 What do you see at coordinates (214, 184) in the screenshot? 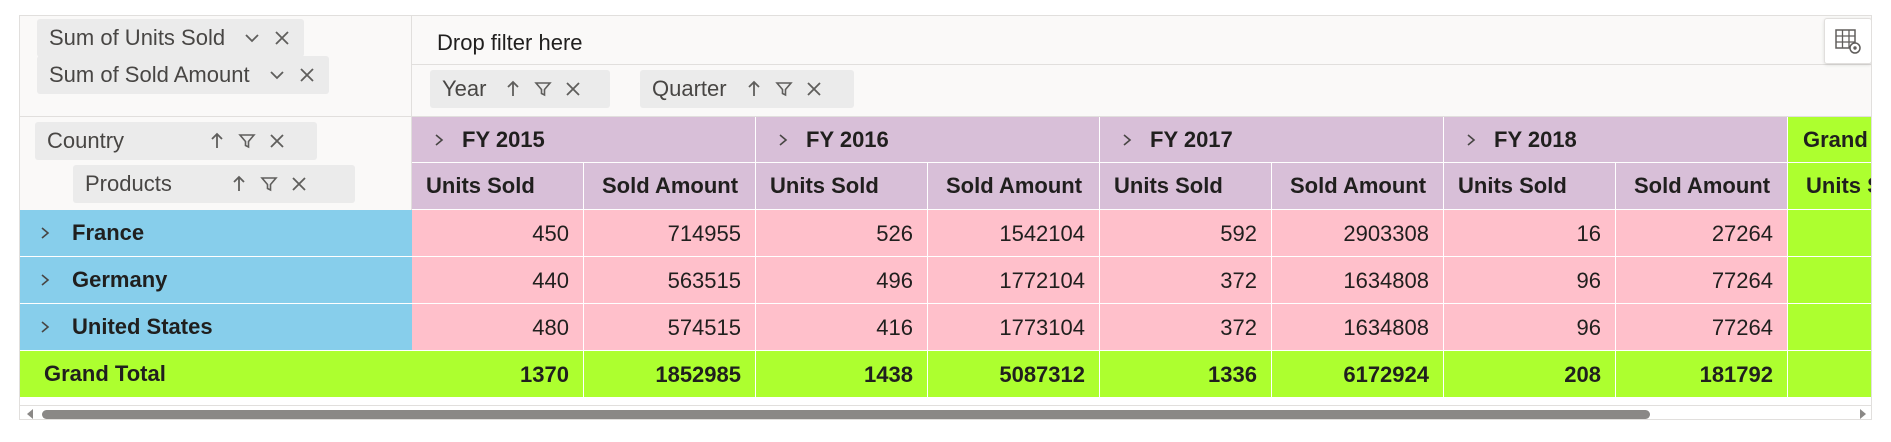
I see `row-pill-products: Products` at bounding box center [214, 184].